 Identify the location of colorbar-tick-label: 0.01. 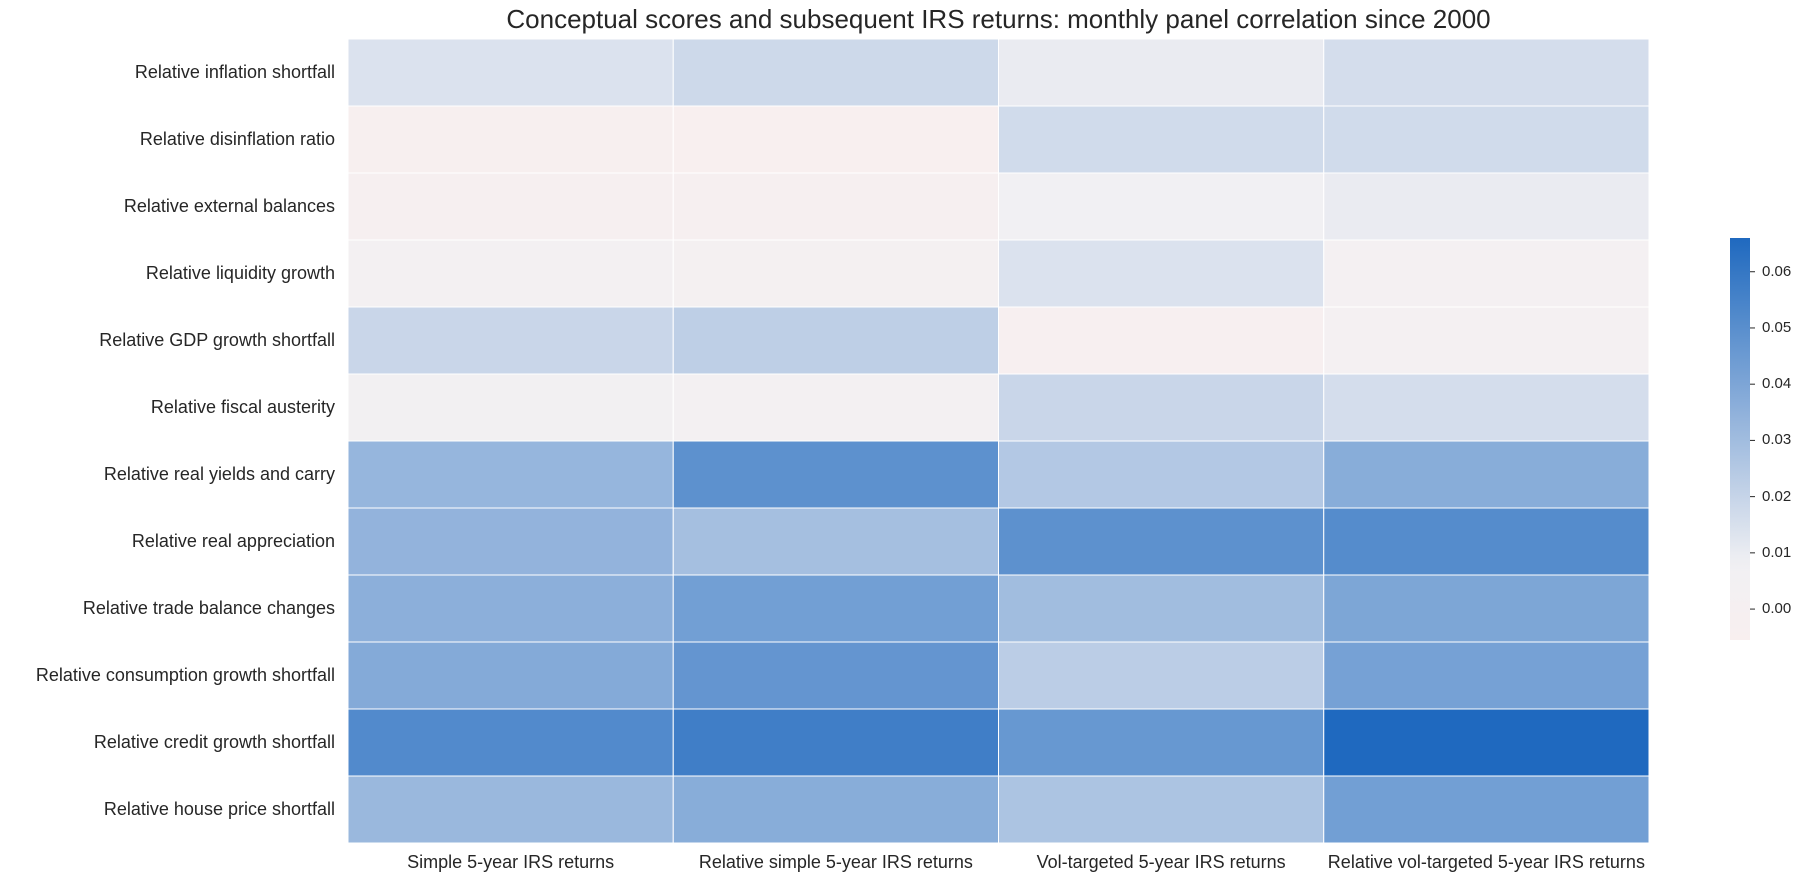
(1777, 552).